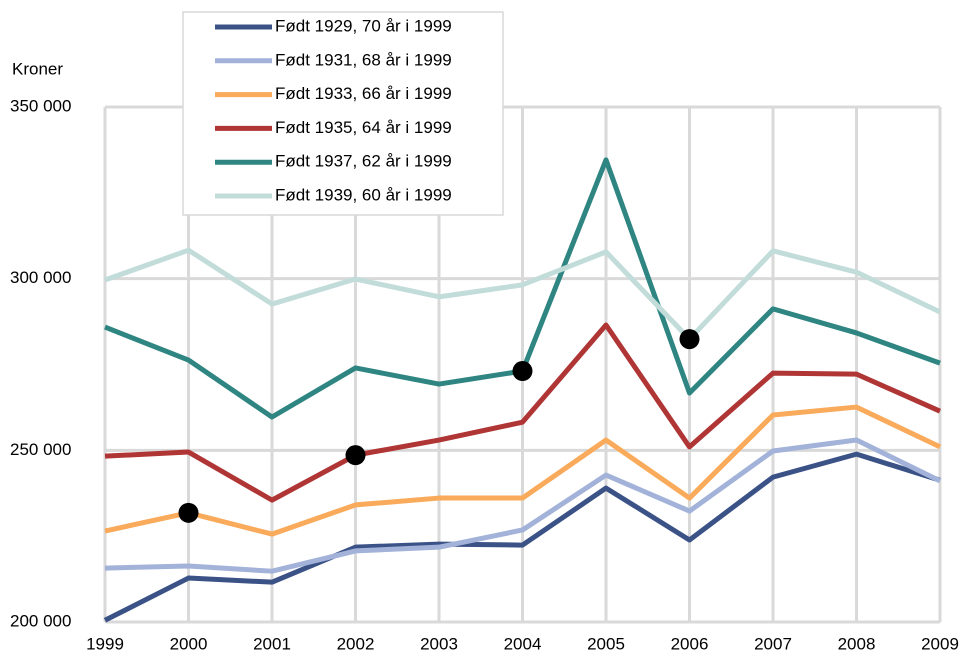  Describe the element at coordinates (363, 93) in the screenshot. I see `legend-label: Født 1933, 66 år i 1999` at that location.